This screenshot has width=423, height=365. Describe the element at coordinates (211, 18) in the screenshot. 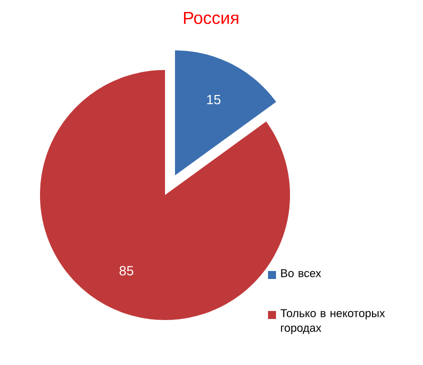

I see `chart-title: Россия` at that location.